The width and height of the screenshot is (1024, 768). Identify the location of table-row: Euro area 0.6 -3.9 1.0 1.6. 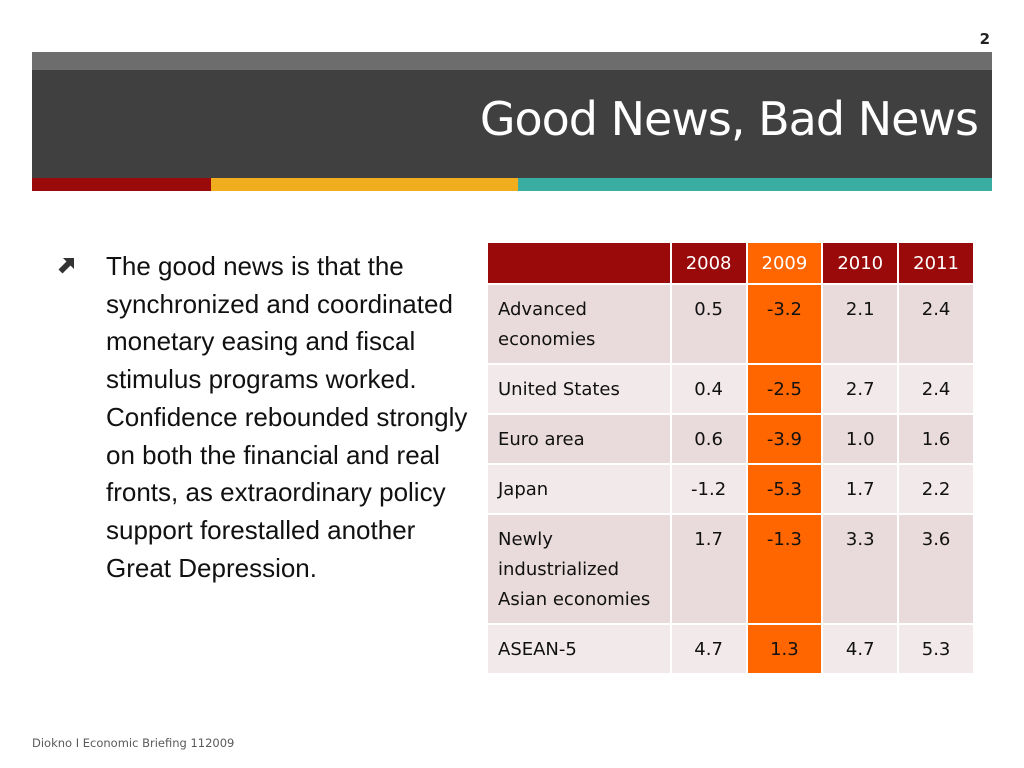
(730, 439).